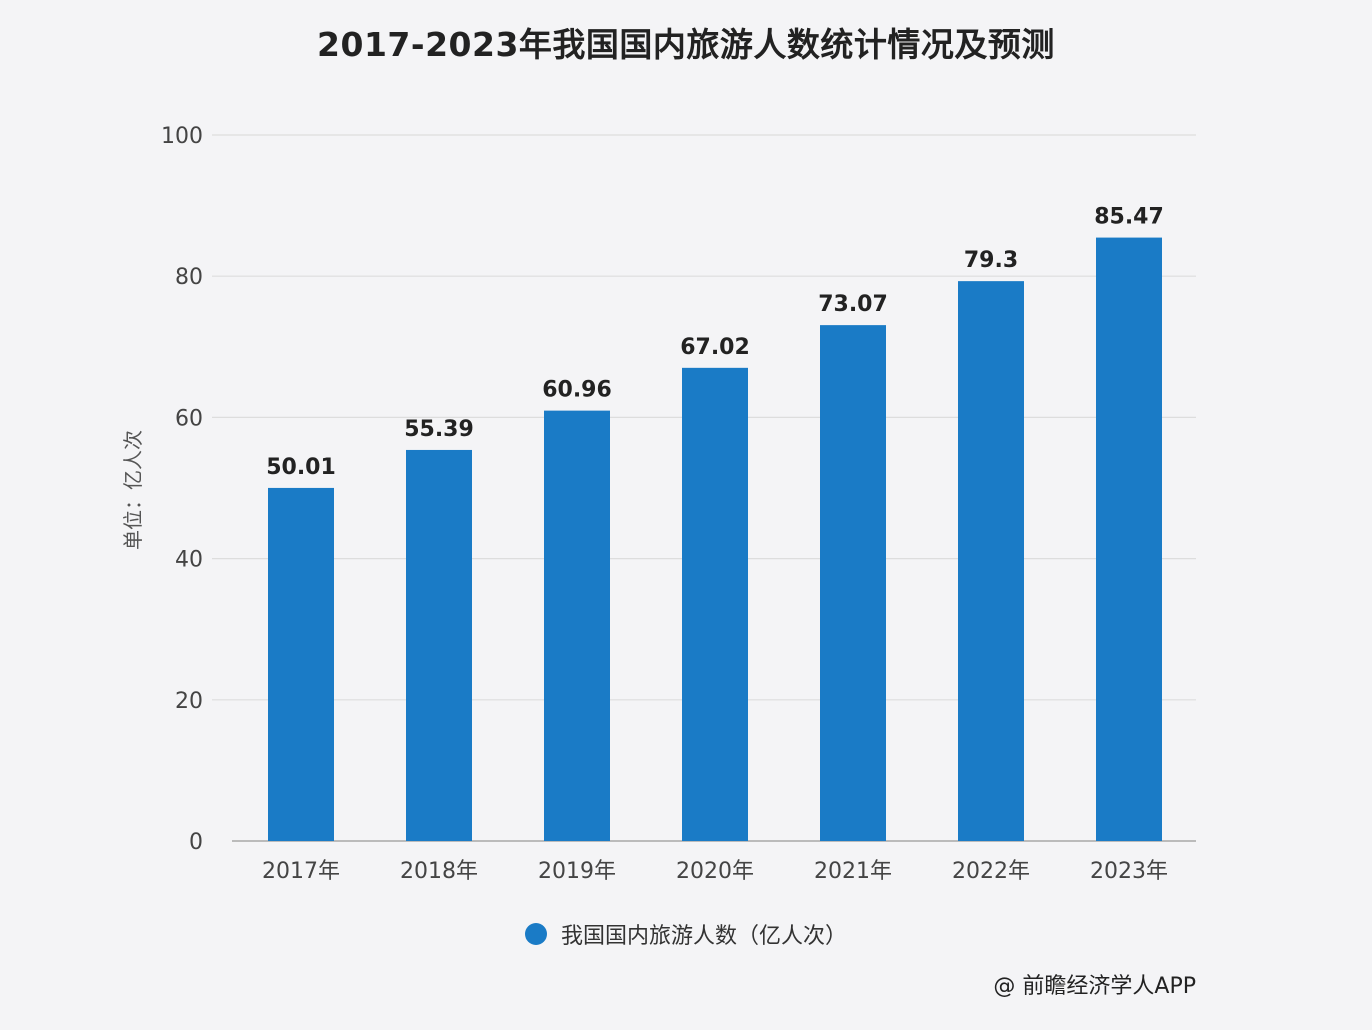  Describe the element at coordinates (991, 260) in the screenshot. I see `value-label: 79.3` at that location.